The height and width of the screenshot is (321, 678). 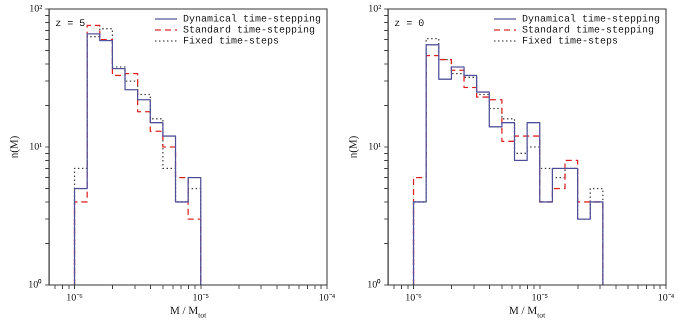 What do you see at coordinates (70, 24) in the screenshot?
I see `annotation: z = 5` at bounding box center [70, 24].